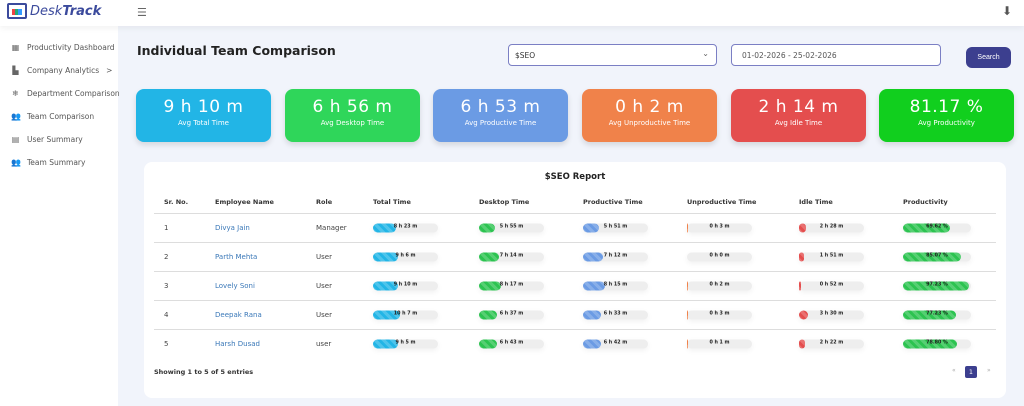 Image resolution: width=1024 pixels, height=406 pixels. What do you see at coordinates (142, 12) in the screenshot?
I see `menu-toggle-icon: ☰` at bounding box center [142, 12].